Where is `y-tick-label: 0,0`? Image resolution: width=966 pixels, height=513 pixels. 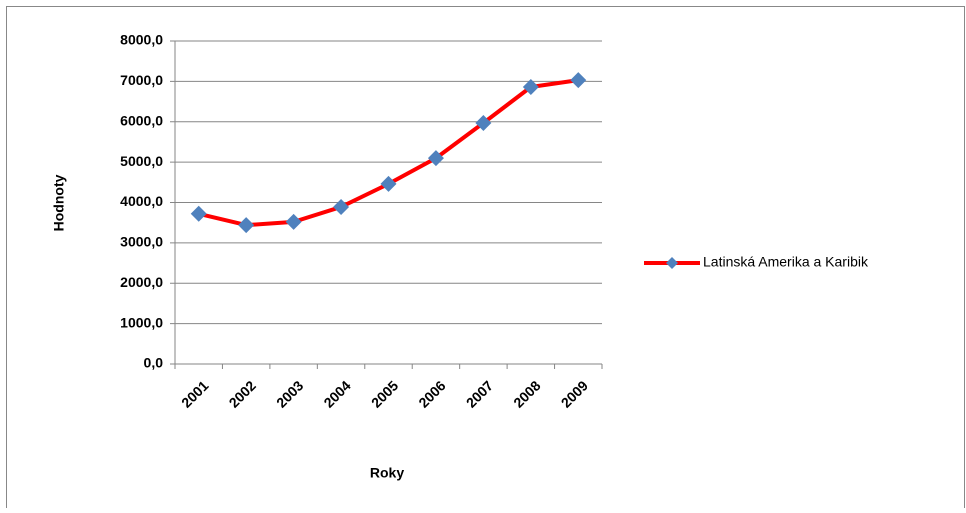
y-tick-label: 0,0 is located at coordinates (154, 363).